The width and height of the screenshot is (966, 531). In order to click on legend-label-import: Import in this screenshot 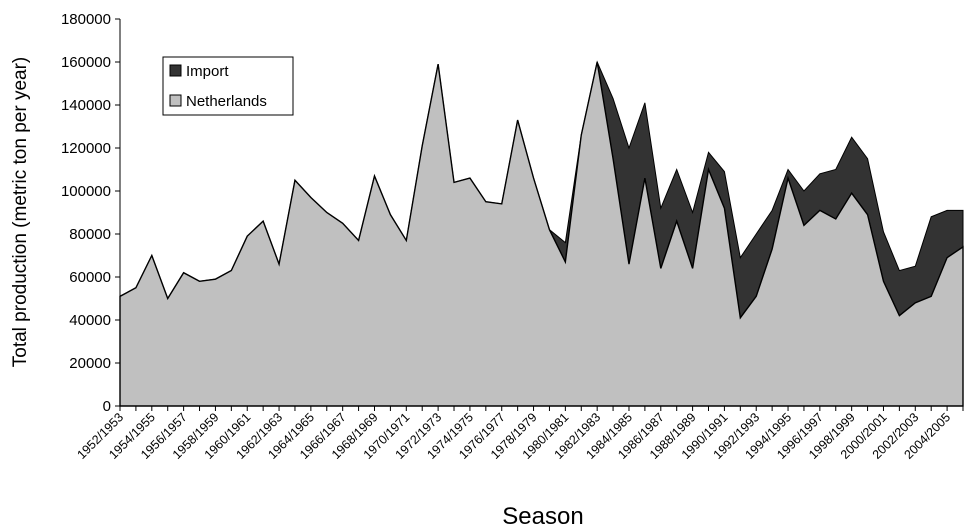, I will do `click(207, 71)`.